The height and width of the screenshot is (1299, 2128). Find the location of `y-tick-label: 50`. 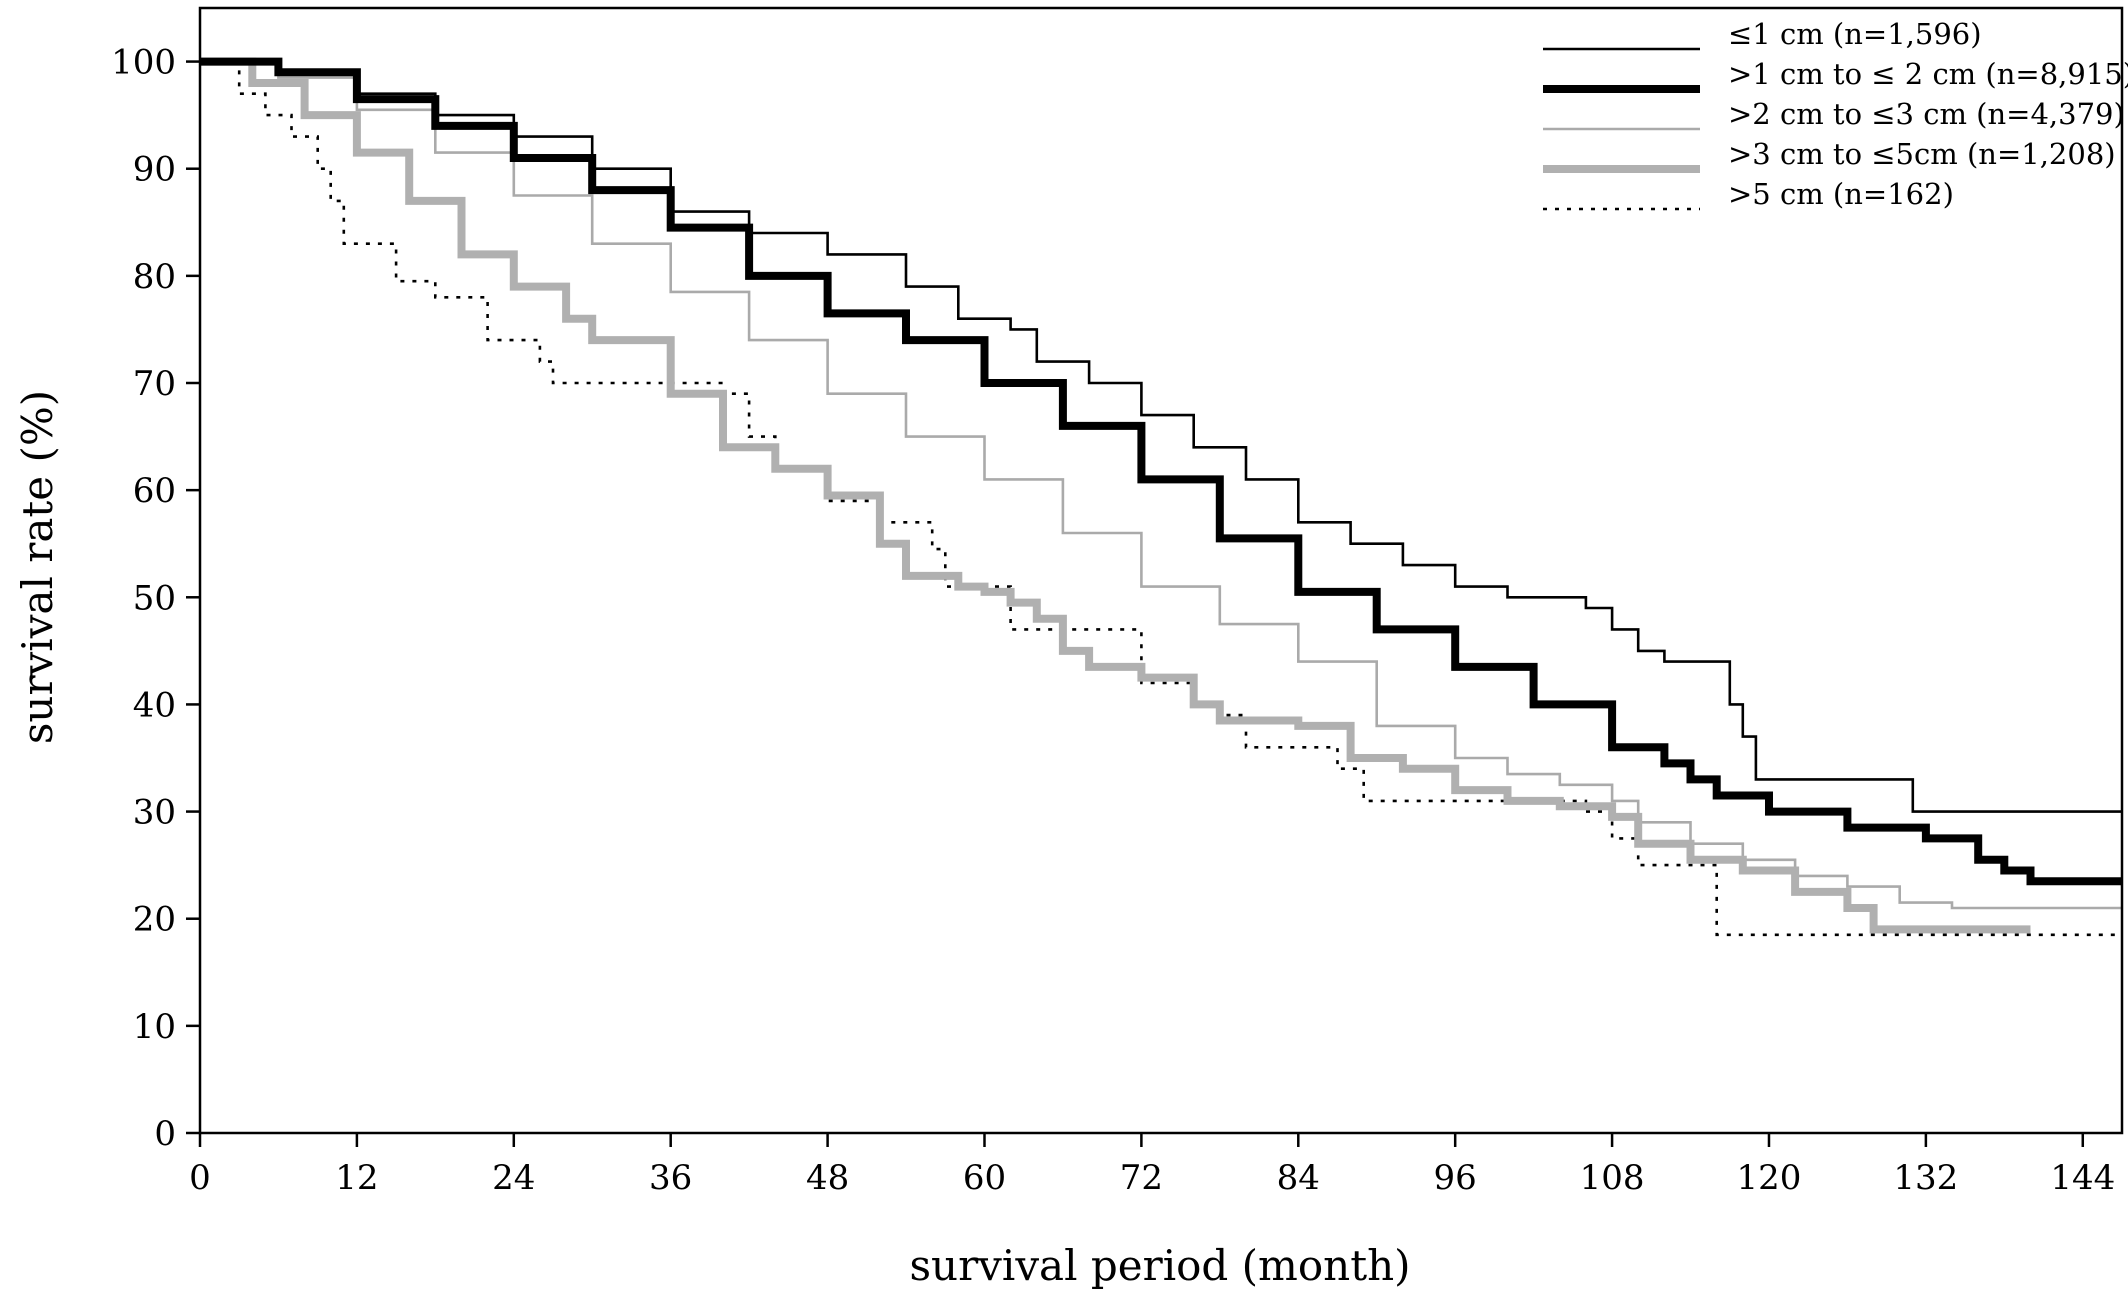

y-tick-label: 50 is located at coordinates (154, 598).